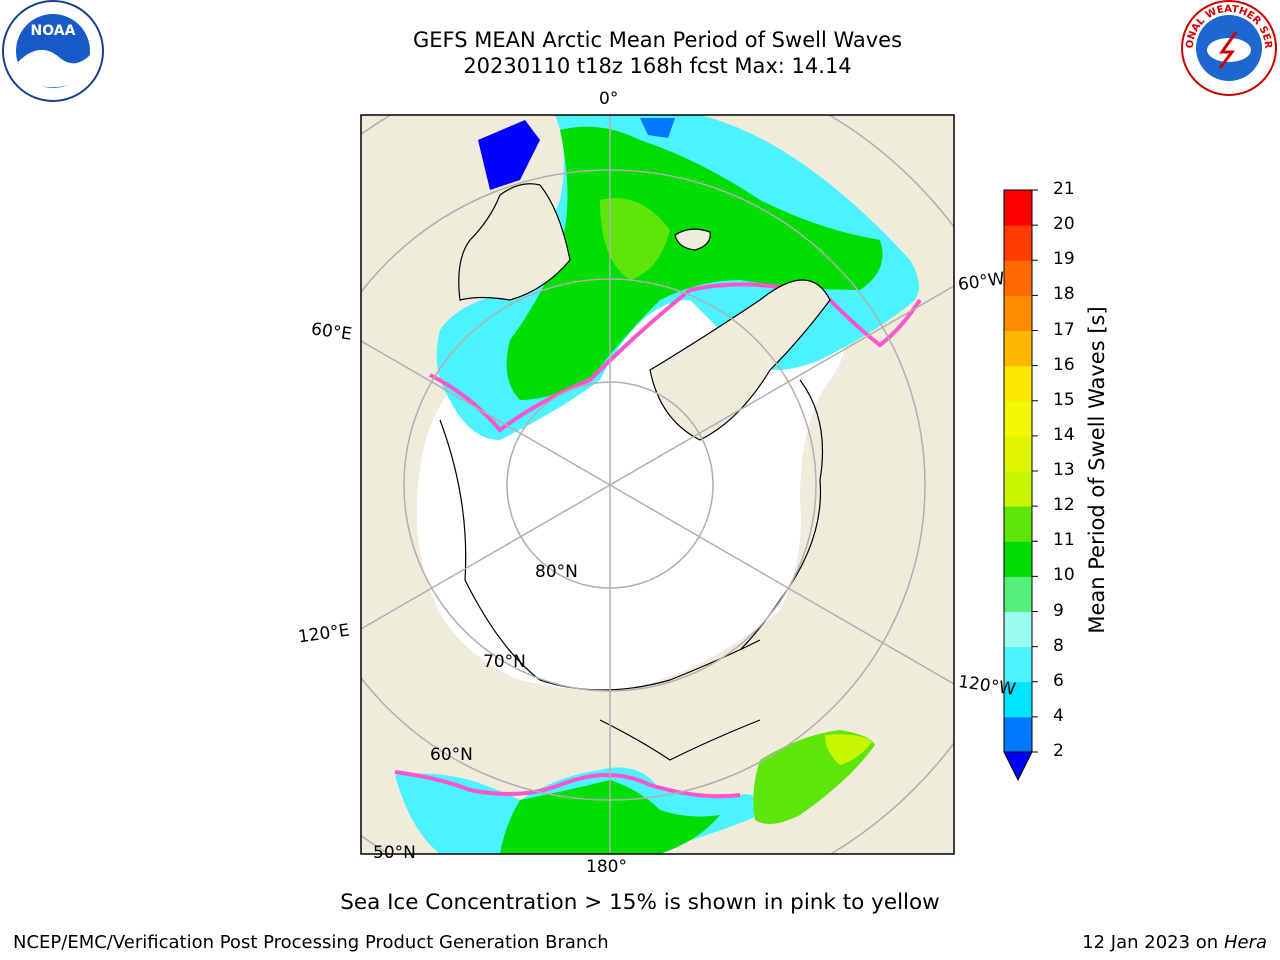 The image size is (1280, 960). What do you see at coordinates (692, 239) in the screenshot?
I see `coastline-iceland` at bounding box center [692, 239].